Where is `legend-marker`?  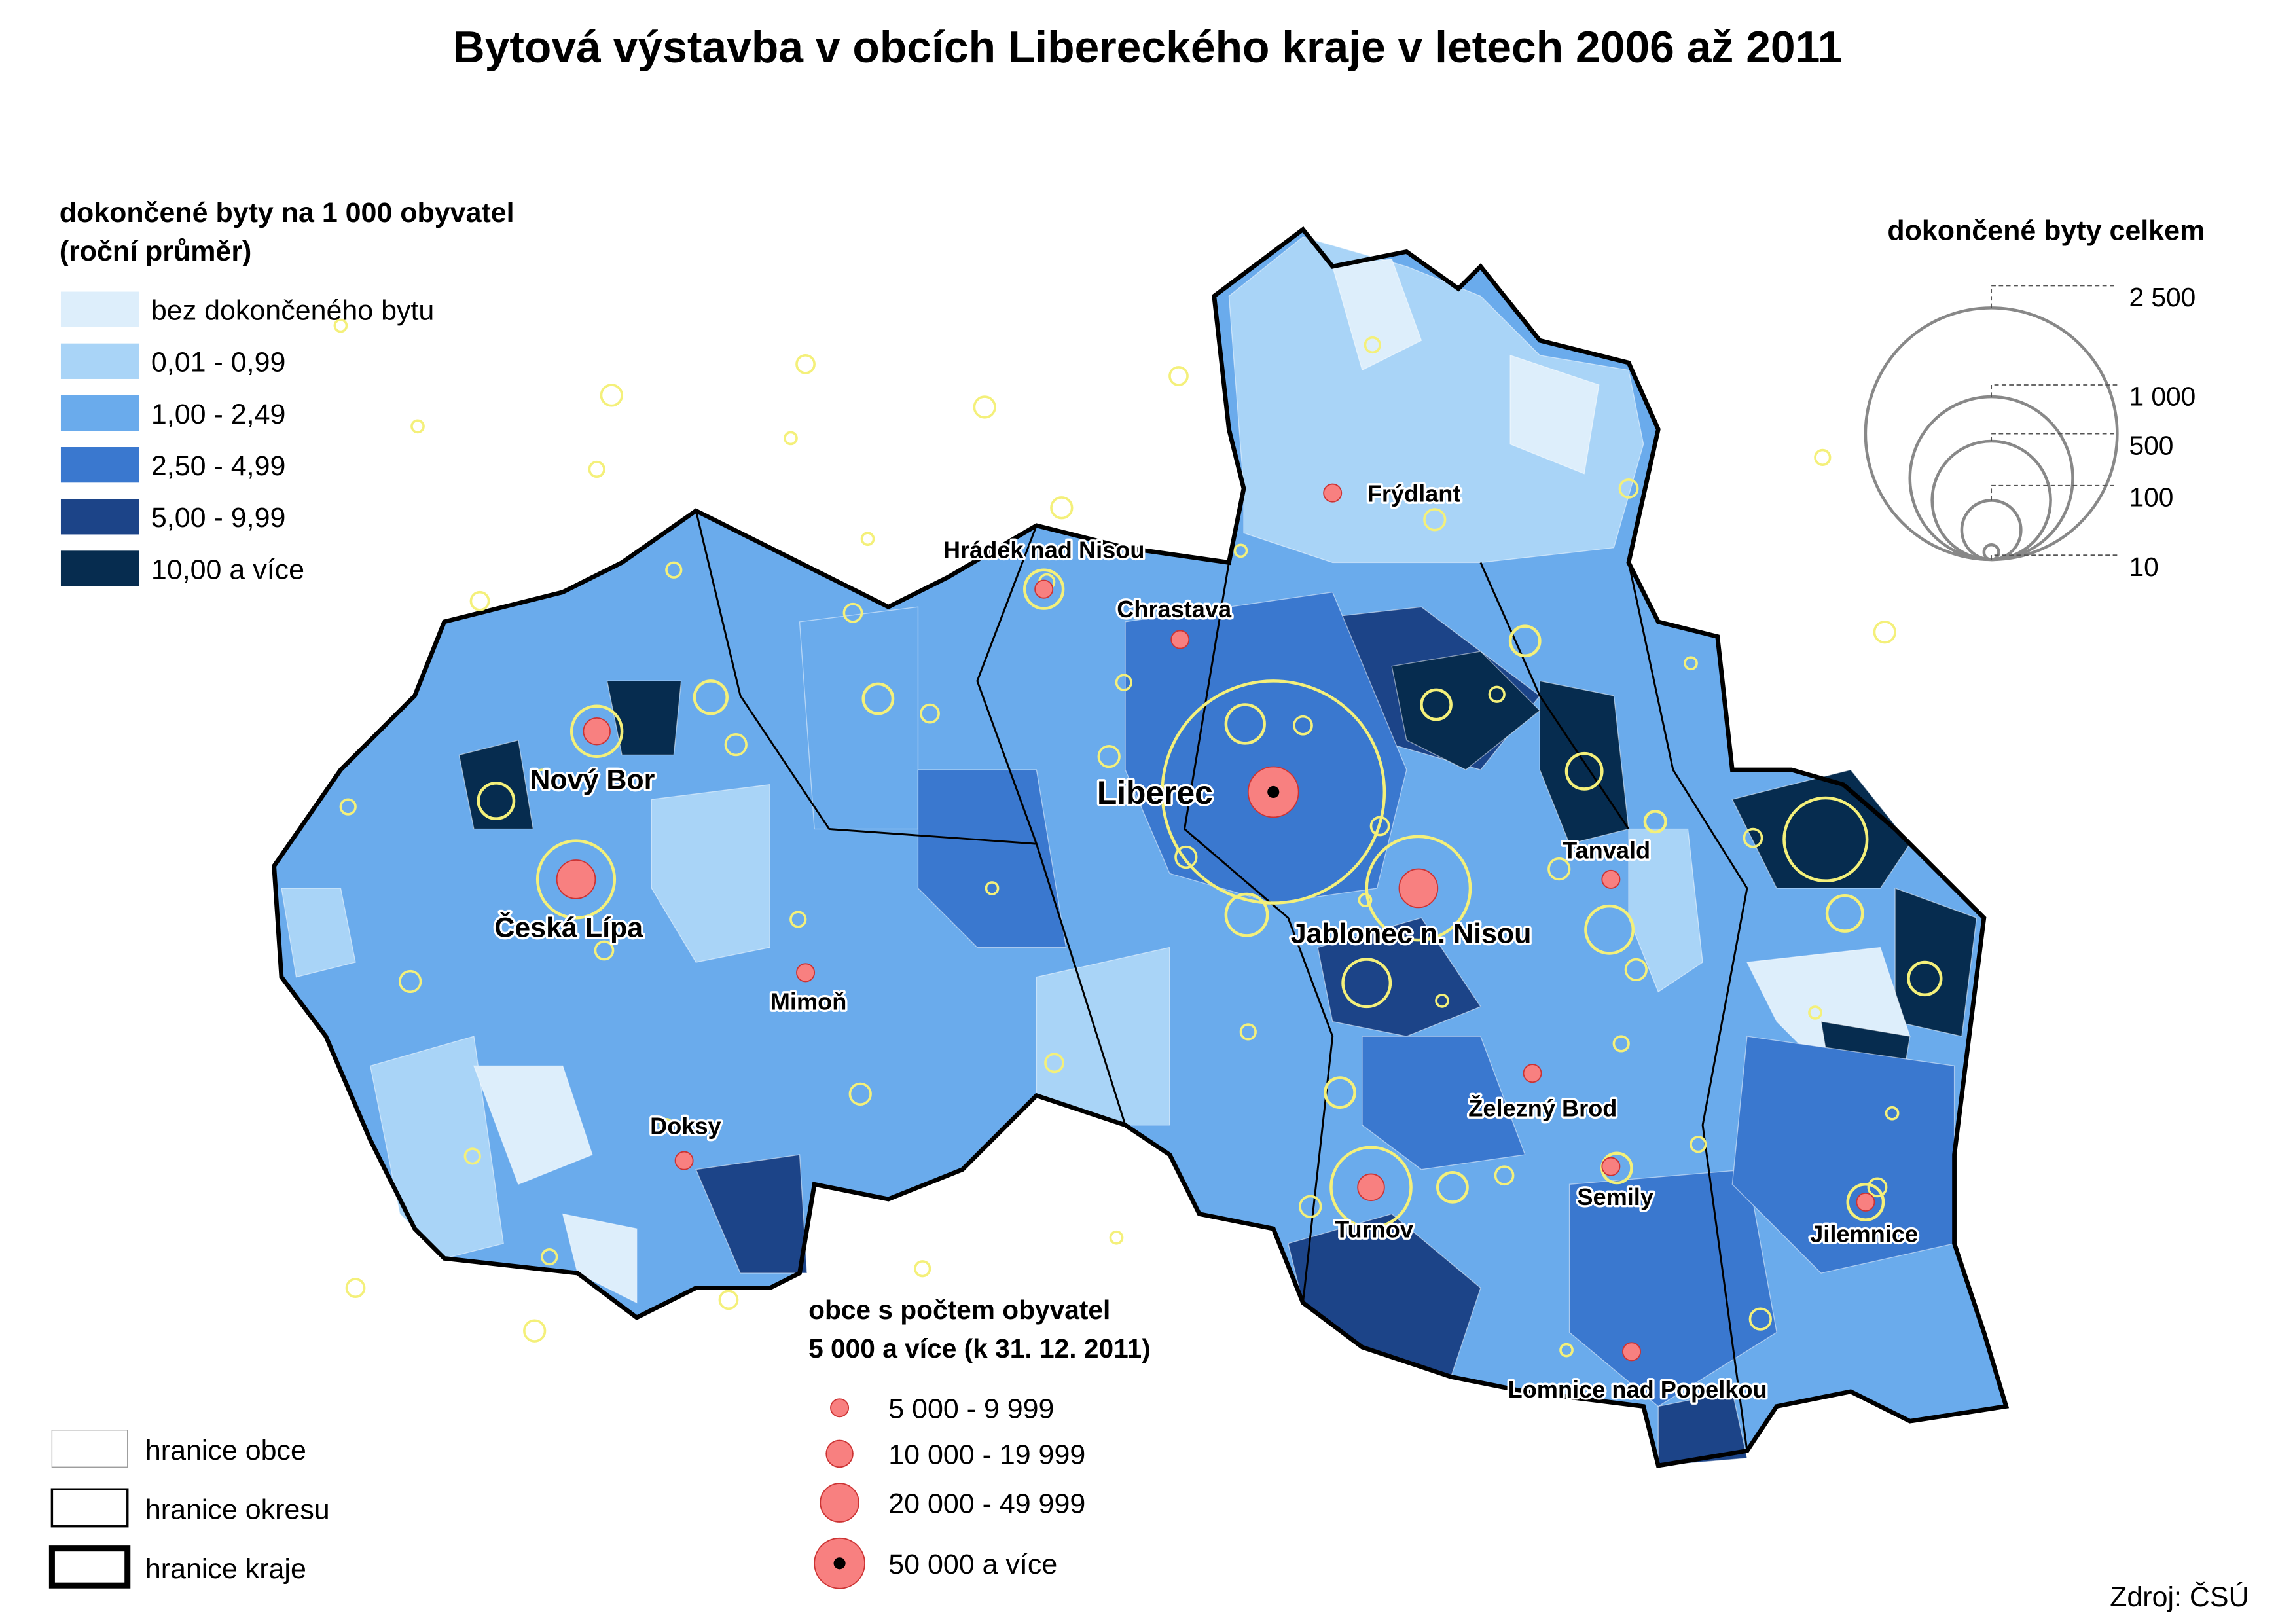 legend-marker is located at coordinates (840, 1408).